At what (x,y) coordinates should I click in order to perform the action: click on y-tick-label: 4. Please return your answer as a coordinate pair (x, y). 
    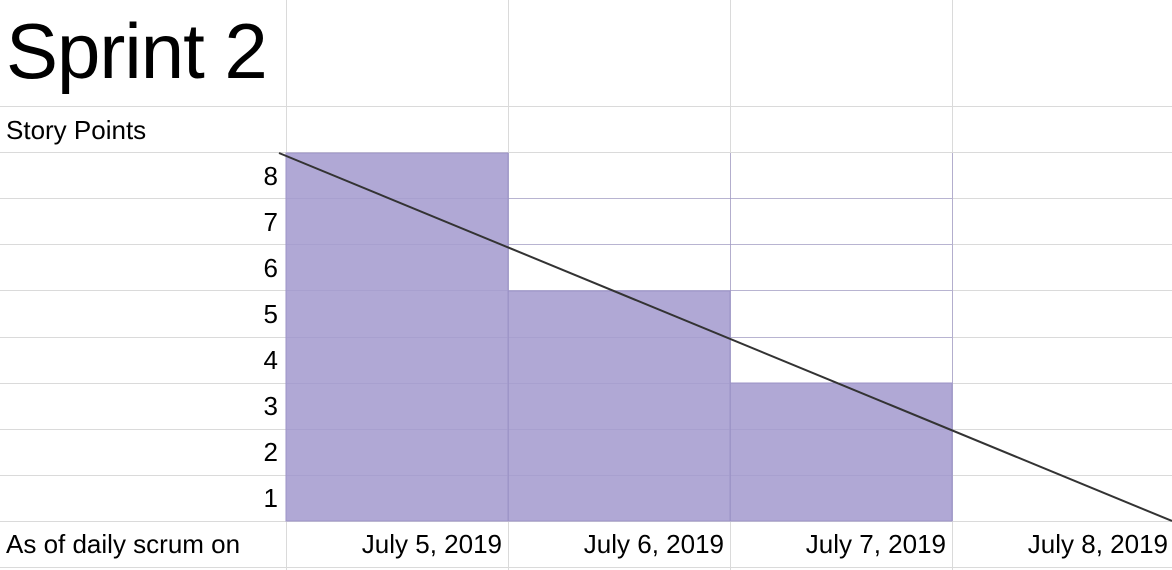
    Looking at the image, I should click on (270, 360).